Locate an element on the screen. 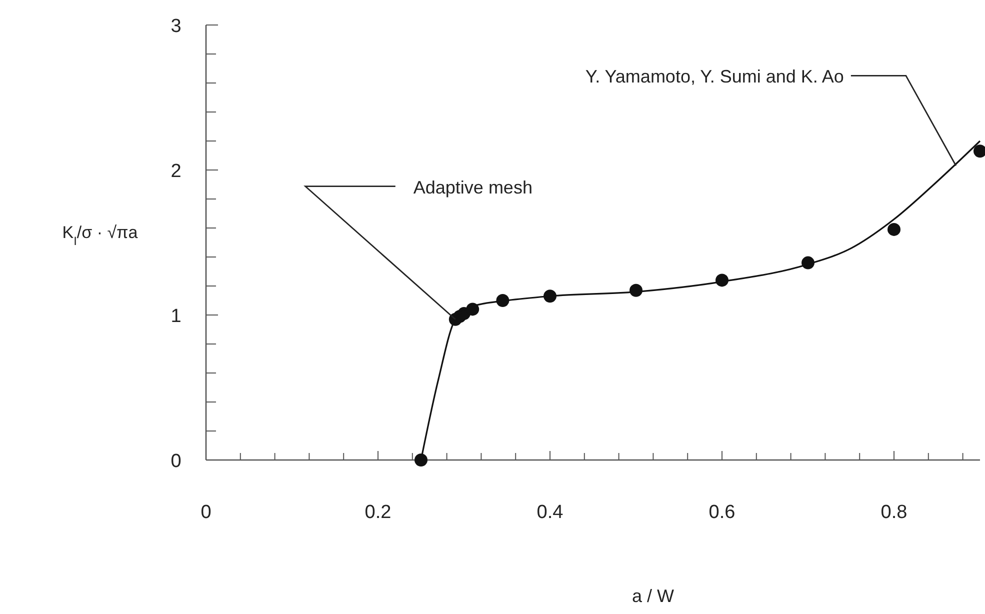 Image resolution: width=985 pixels, height=614 pixels. annotation: Y. Yamamoto, Y. Sumi and K. Ao is located at coordinates (714, 76).